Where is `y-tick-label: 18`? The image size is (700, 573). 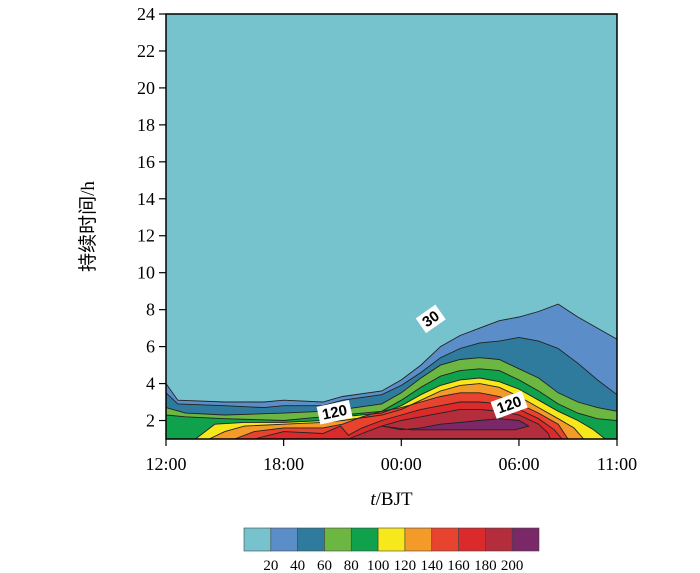 y-tick-label: 18 is located at coordinates (146, 125).